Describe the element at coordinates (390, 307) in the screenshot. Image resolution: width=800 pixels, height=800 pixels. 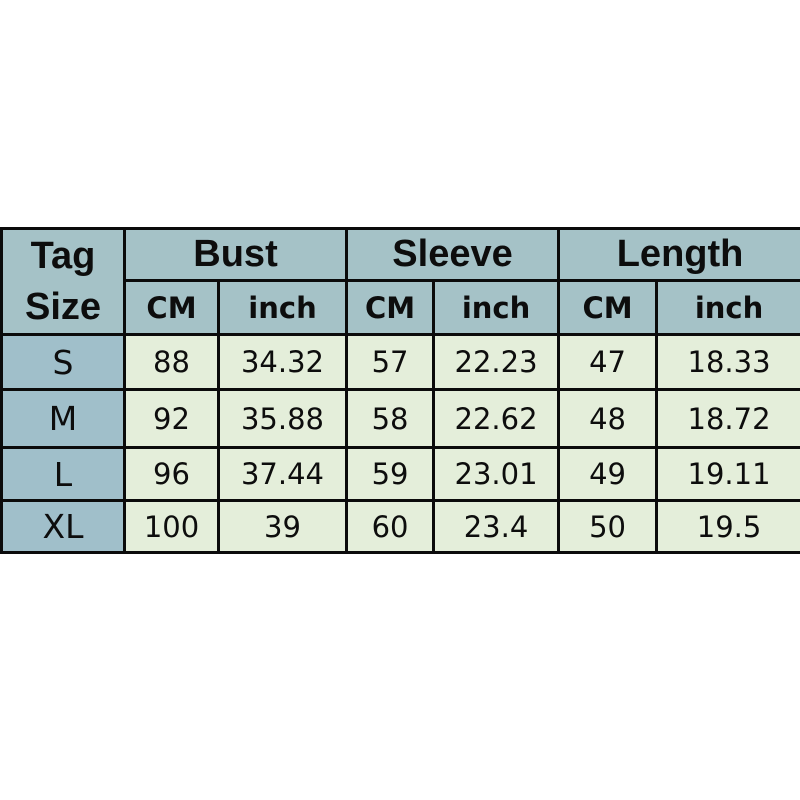
I see `subheader-sleeve-cm: CM` at that location.